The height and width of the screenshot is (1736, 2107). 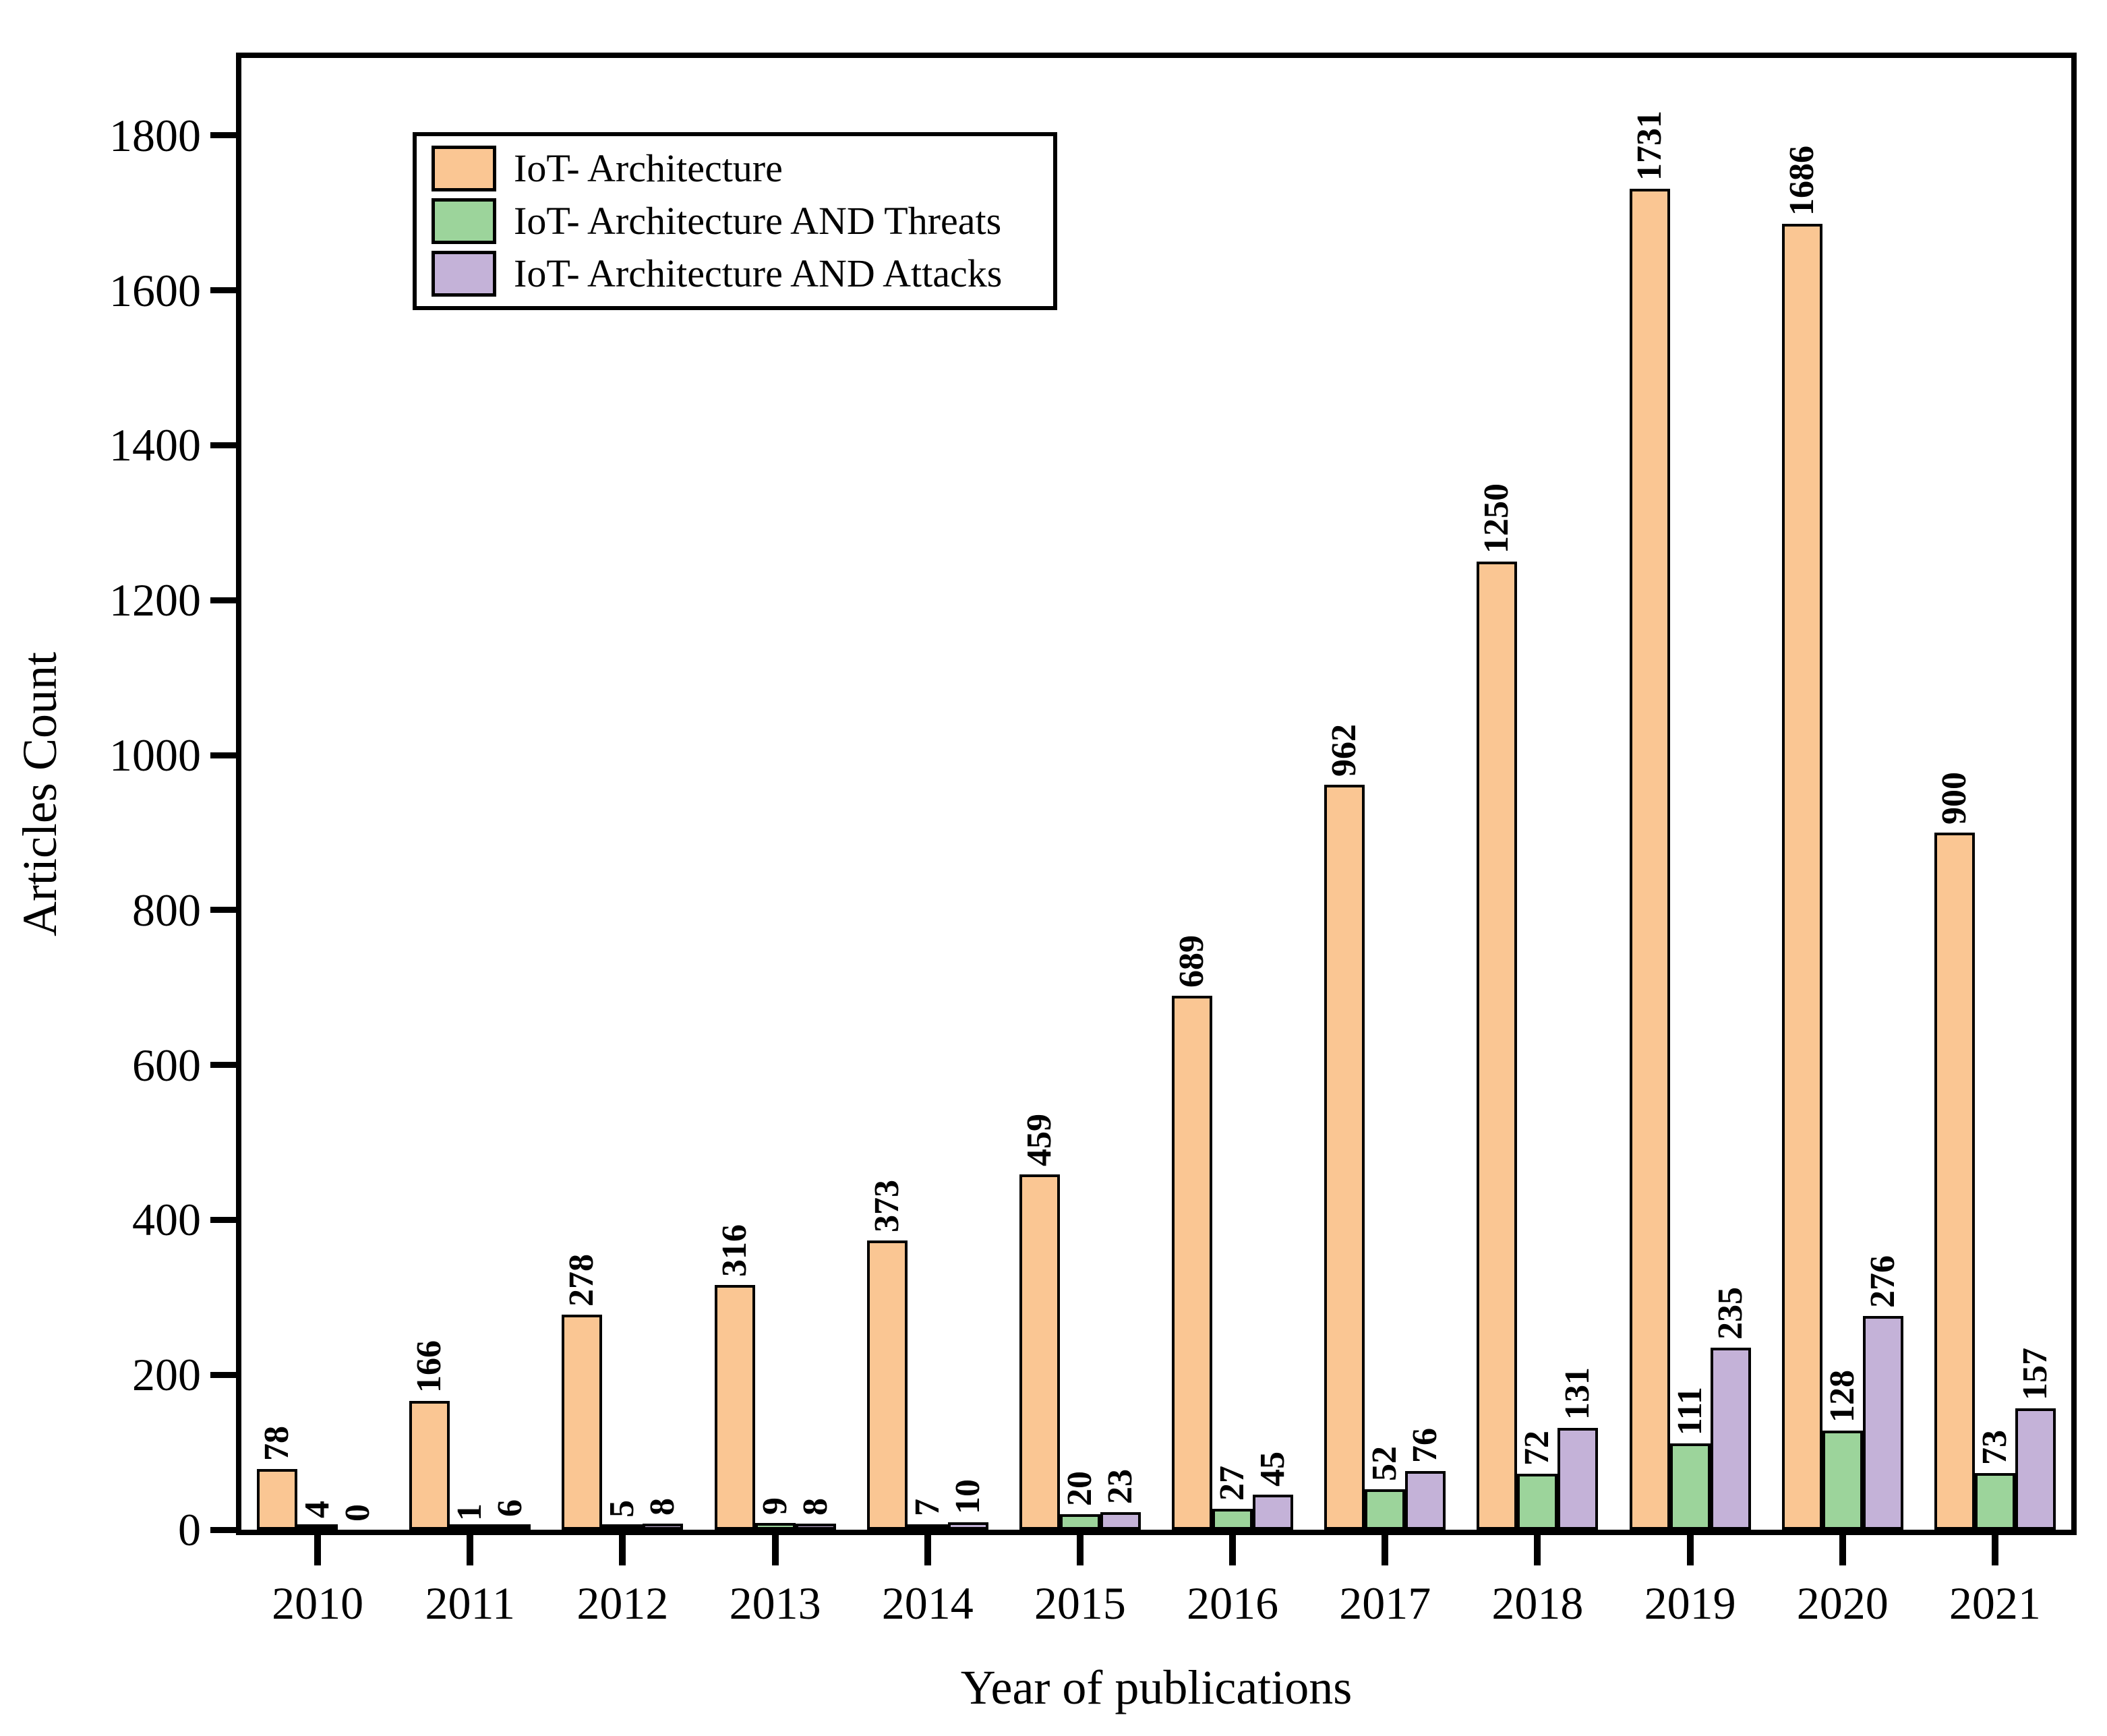 What do you see at coordinates (1425, 1500) in the screenshot?
I see `bar-2017-series3` at bounding box center [1425, 1500].